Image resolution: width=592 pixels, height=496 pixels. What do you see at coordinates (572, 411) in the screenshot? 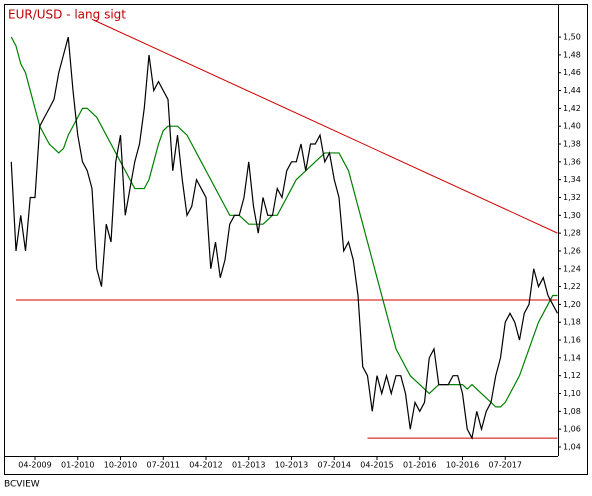
I see `y-tick-label: 1,08` at bounding box center [572, 411].